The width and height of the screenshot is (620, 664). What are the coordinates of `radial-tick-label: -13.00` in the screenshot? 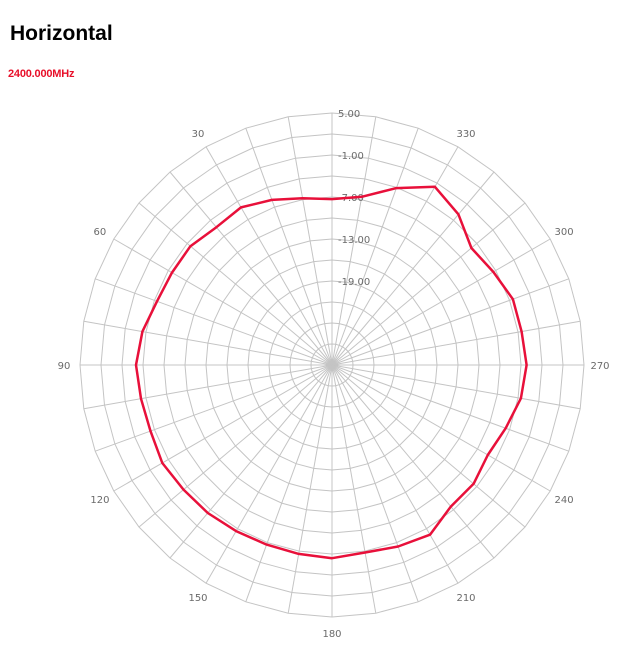 It's located at (354, 240).